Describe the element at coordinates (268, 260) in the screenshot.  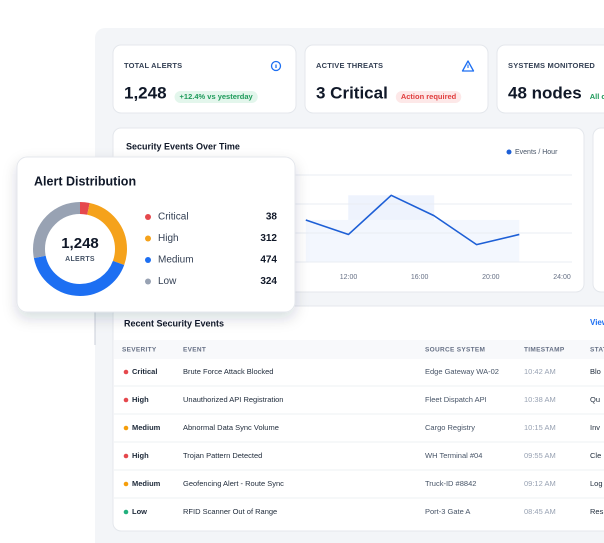
I see `legend-value: 474` at that location.